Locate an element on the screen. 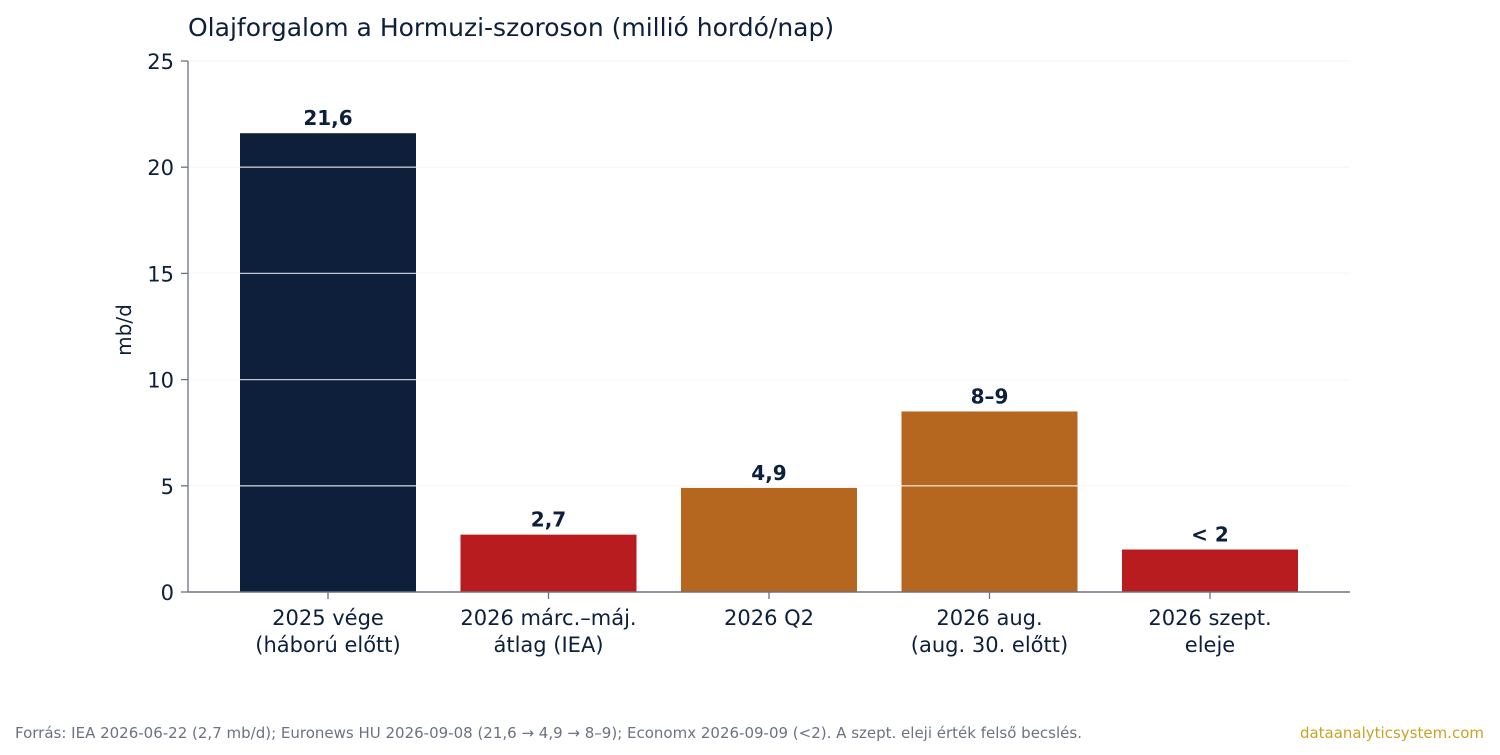 The width and height of the screenshot is (1500, 755). brand-link: dataanalyticsystem.com is located at coordinates (1391, 733).